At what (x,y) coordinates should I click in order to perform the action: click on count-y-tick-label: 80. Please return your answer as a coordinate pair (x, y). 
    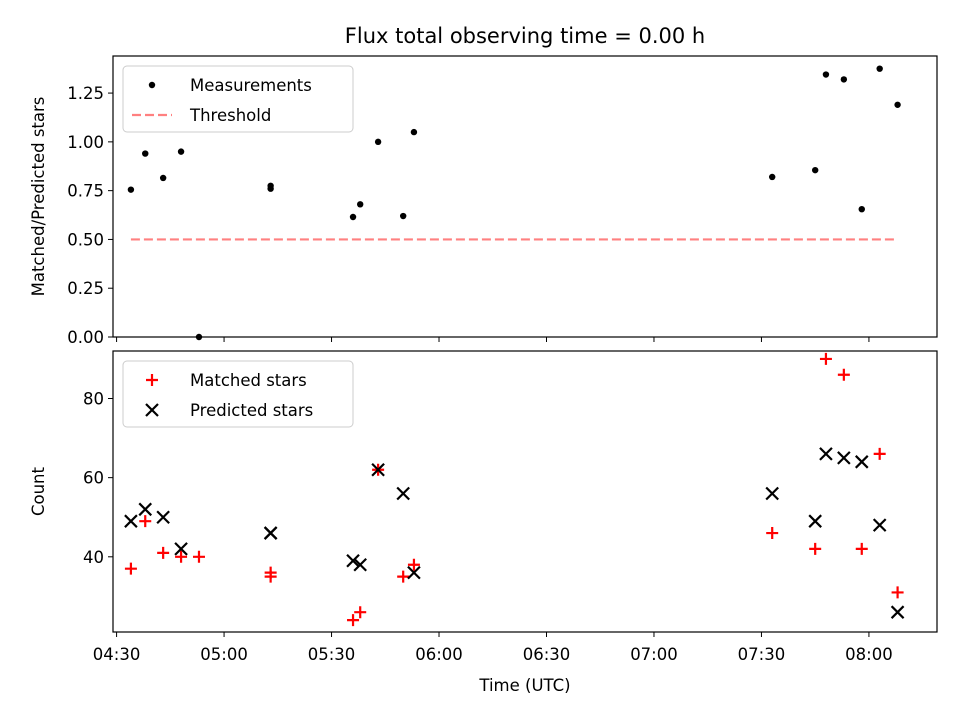
    Looking at the image, I should click on (93, 398).